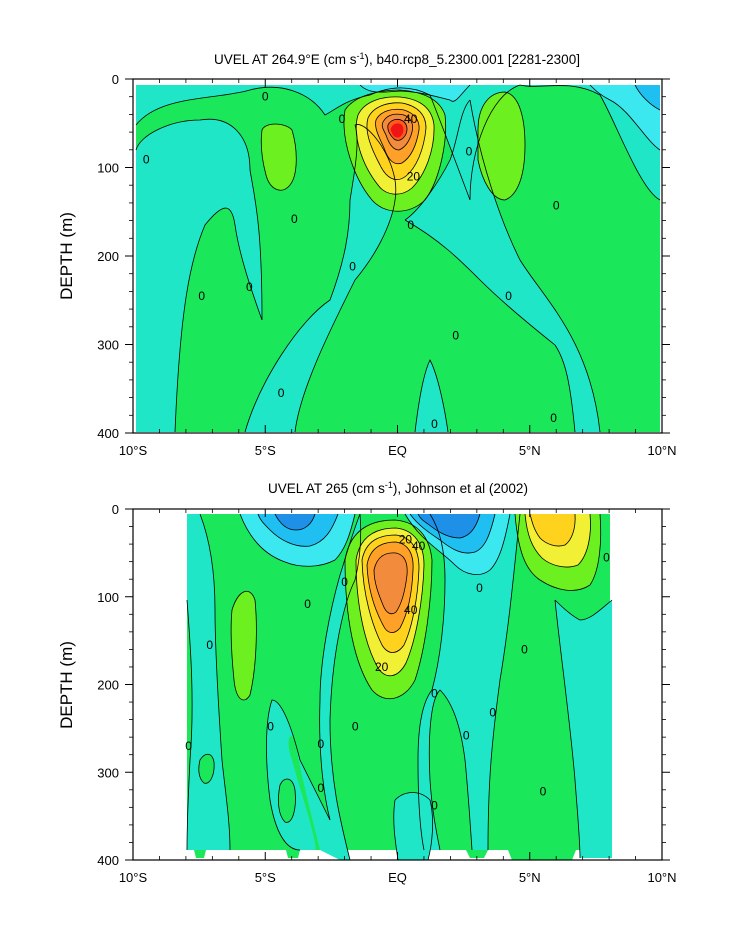  I want to click on p1-contour-label: 20, so click(414, 176).